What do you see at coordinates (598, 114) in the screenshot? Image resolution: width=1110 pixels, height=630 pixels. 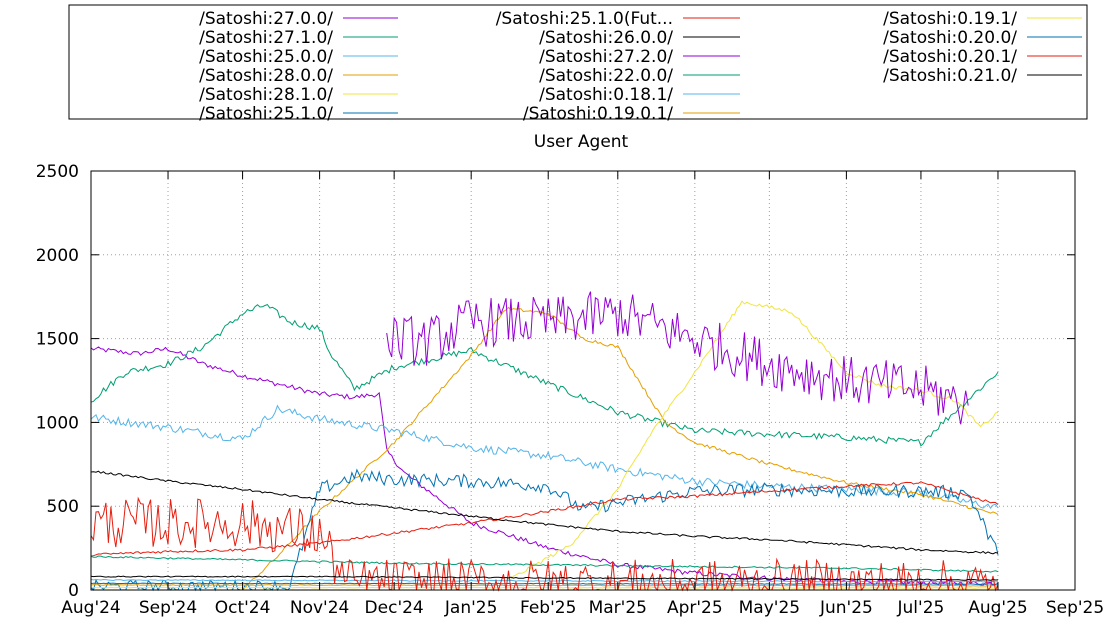 I see `legend-label: /Satoshi:0.19.0.1/` at bounding box center [598, 114].